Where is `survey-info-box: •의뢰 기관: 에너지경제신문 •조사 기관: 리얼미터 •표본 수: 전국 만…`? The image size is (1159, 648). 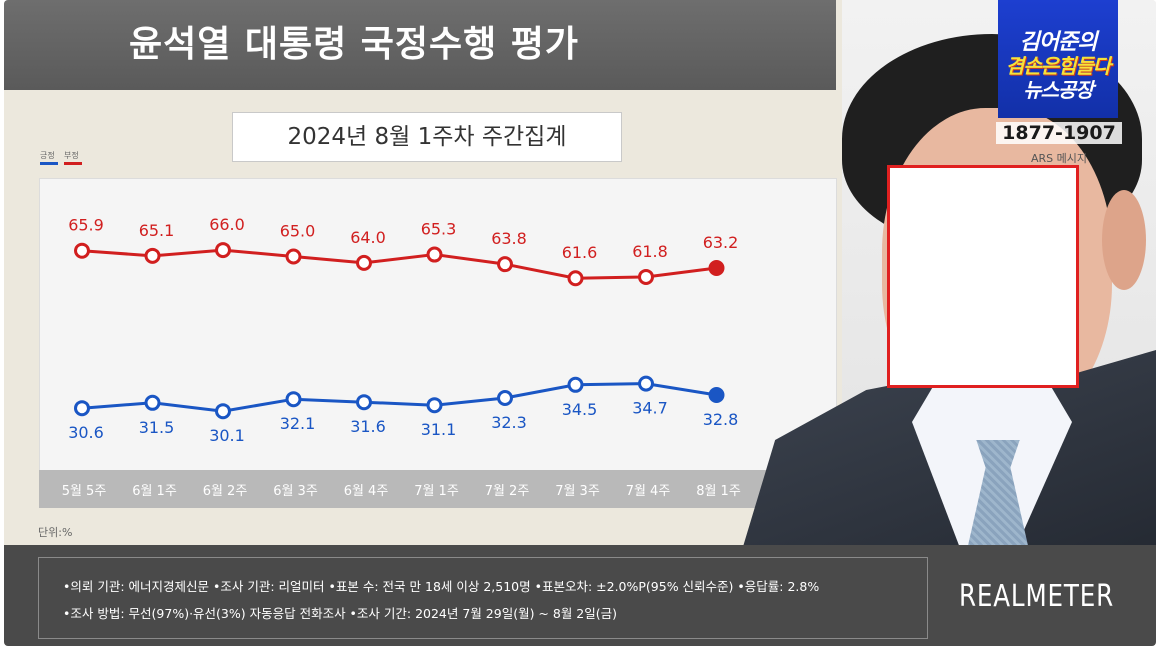
survey-info-box: •의뢰 기관: 에너지경제신문 •조사 기관: 리얼미터 •표본 수: 전국 만… is located at coordinates (483, 598).